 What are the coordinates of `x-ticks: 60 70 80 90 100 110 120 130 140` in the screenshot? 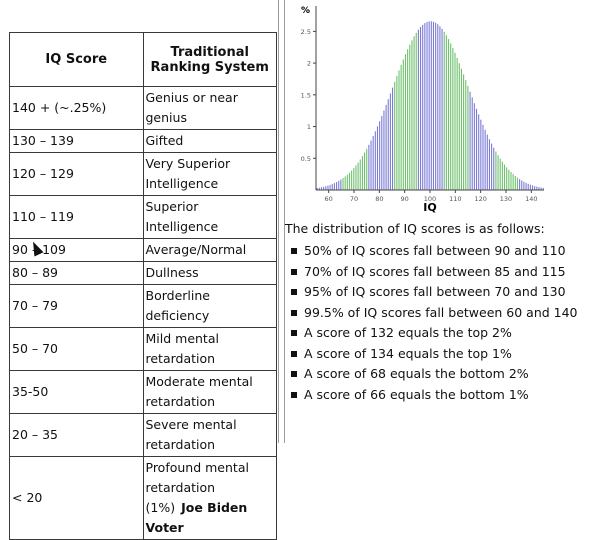 It's located at (431, 196).